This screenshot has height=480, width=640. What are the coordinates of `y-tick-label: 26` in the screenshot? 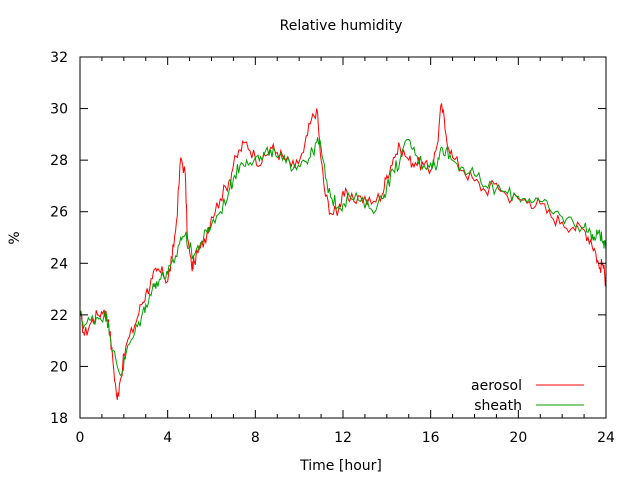 It's located at (59, 213).